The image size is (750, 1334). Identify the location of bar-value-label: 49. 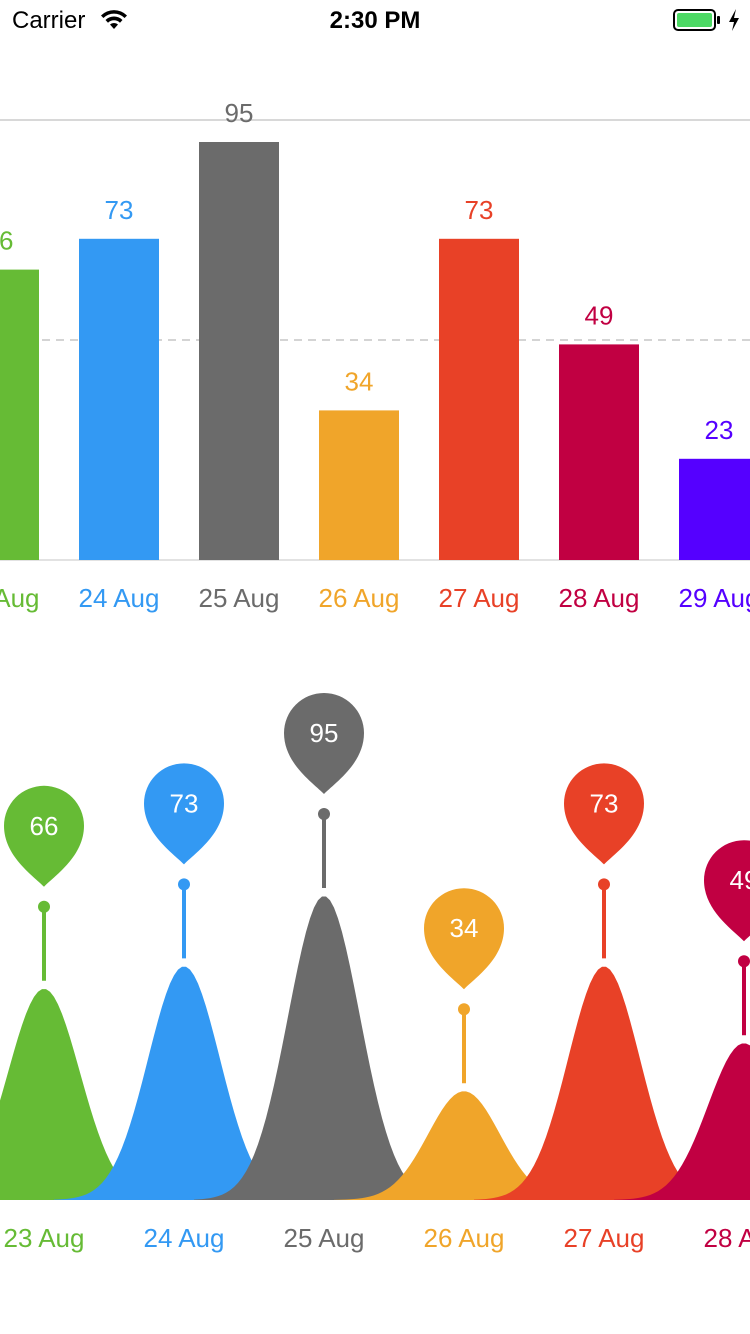
(599, 315).